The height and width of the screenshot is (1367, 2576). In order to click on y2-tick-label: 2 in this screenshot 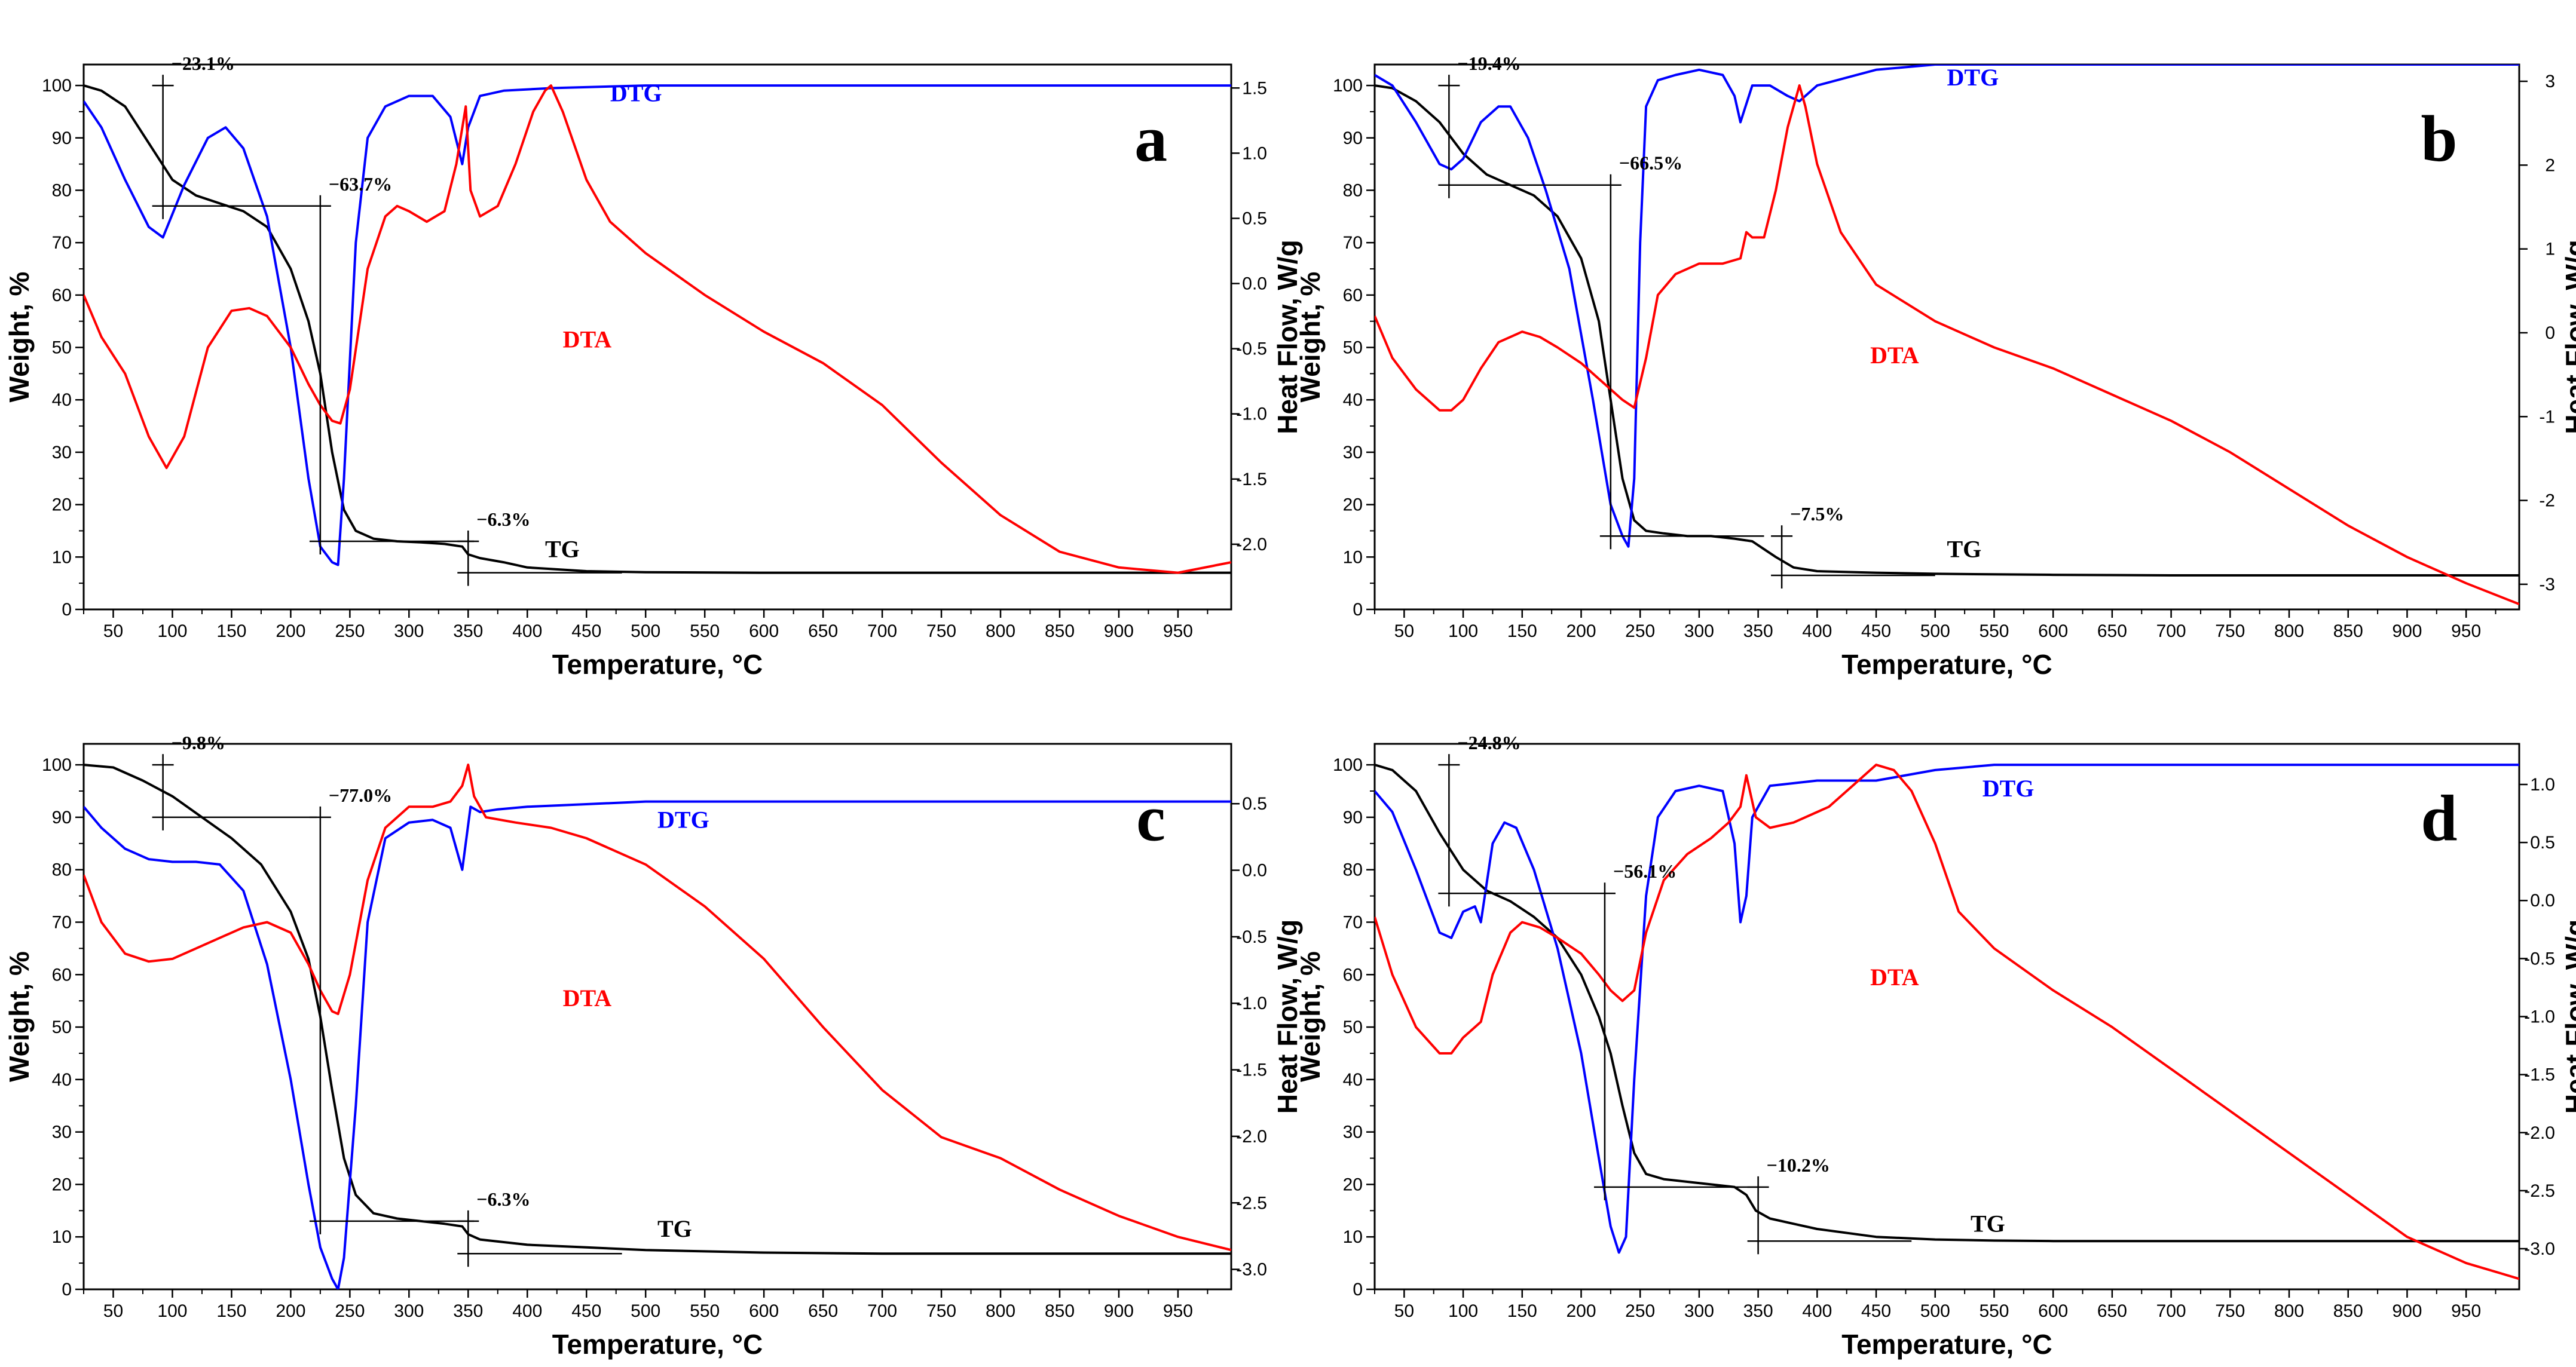, I will do `click(2550, 165)`.